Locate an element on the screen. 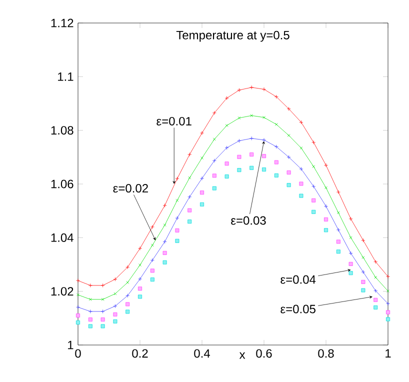  x-axis-title: x is located at coordinates (242, 355).